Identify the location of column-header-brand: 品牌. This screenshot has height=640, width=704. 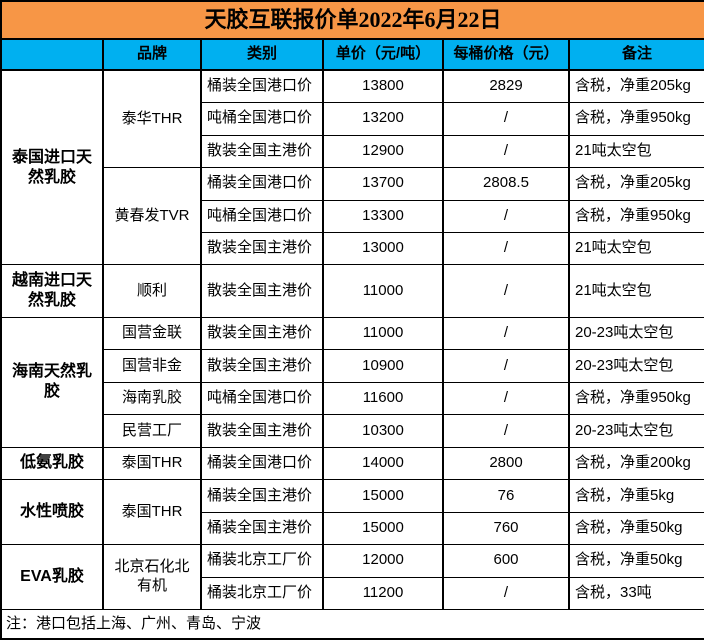
(152, 55).